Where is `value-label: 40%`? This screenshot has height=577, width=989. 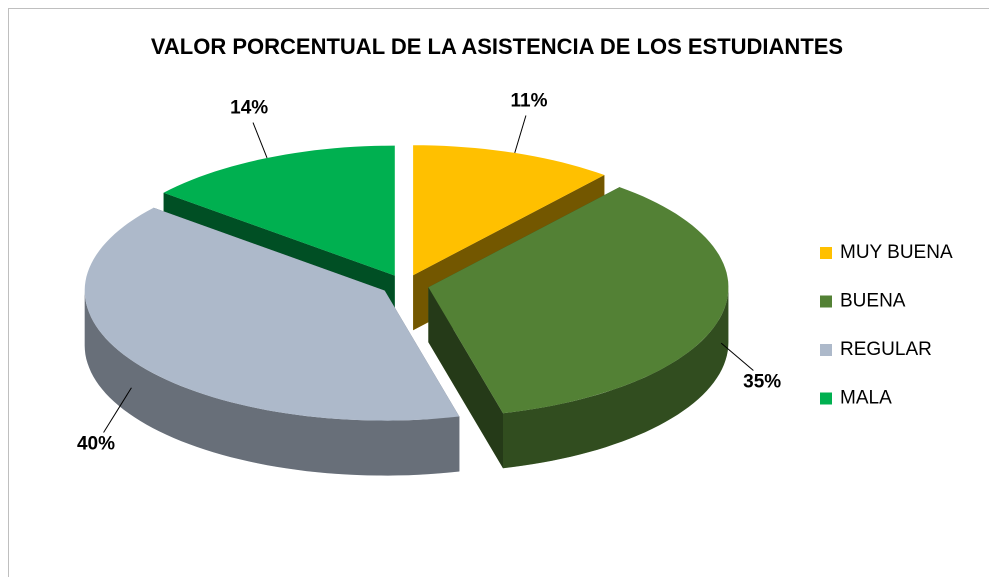 value-label: 40% is located at coordinates (96, 444).